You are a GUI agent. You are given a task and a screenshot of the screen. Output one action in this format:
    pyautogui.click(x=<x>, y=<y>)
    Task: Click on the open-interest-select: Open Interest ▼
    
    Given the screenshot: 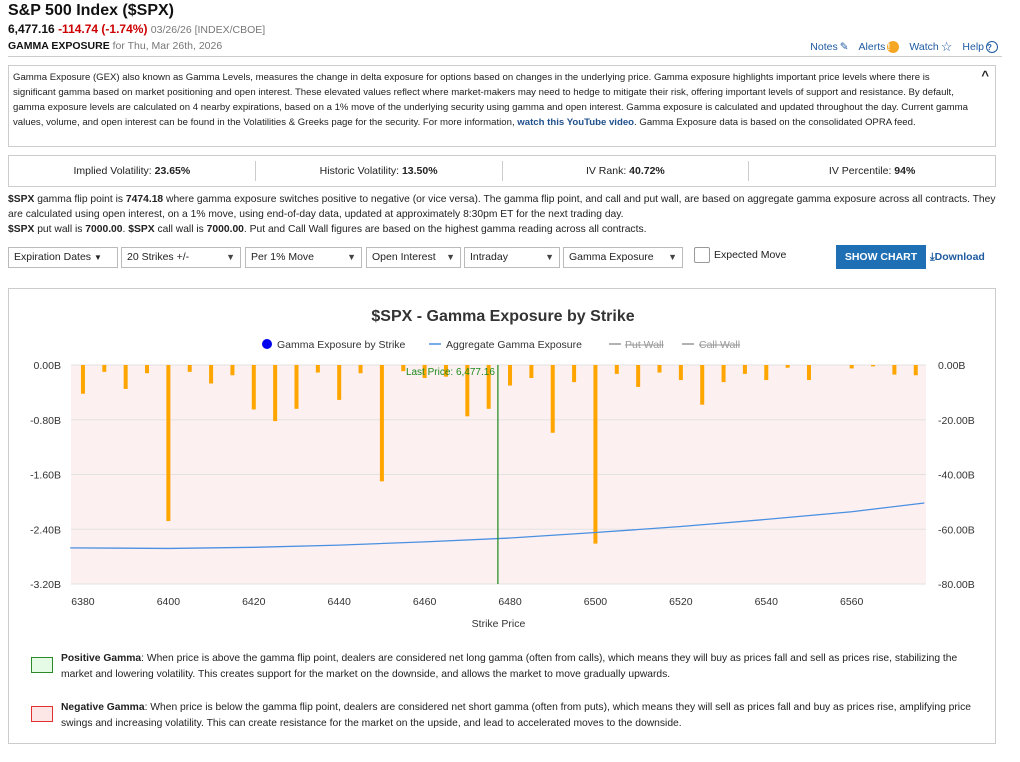 What is the action you would take?
    pyautogui.click(x=413, y=257)
    